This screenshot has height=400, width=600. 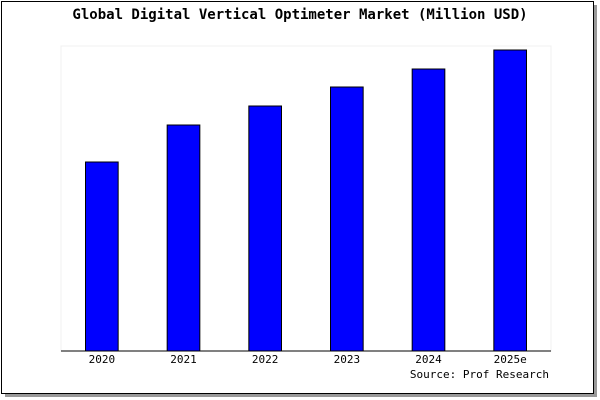 What do you see at coordinates (428, 359) in the screenshot?
I see `x-tick-label: 2024` at bounding box center [428, 359].